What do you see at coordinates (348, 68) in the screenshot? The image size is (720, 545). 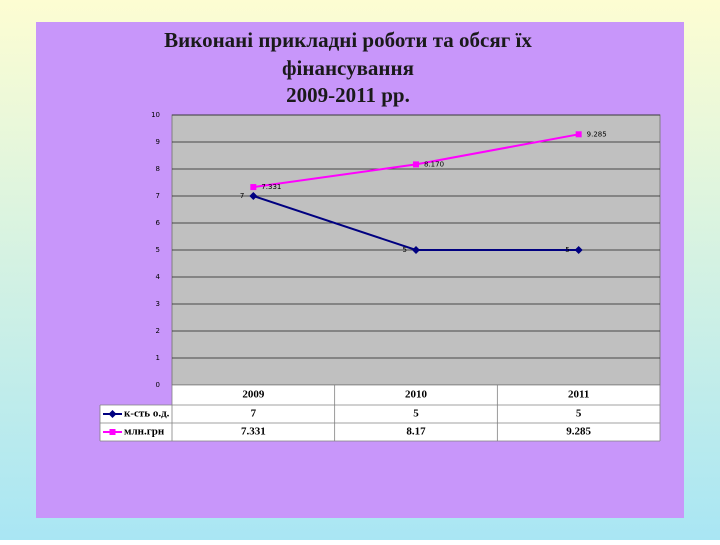 I see `chart-title: фінансування` at bounding box center [348, 68].